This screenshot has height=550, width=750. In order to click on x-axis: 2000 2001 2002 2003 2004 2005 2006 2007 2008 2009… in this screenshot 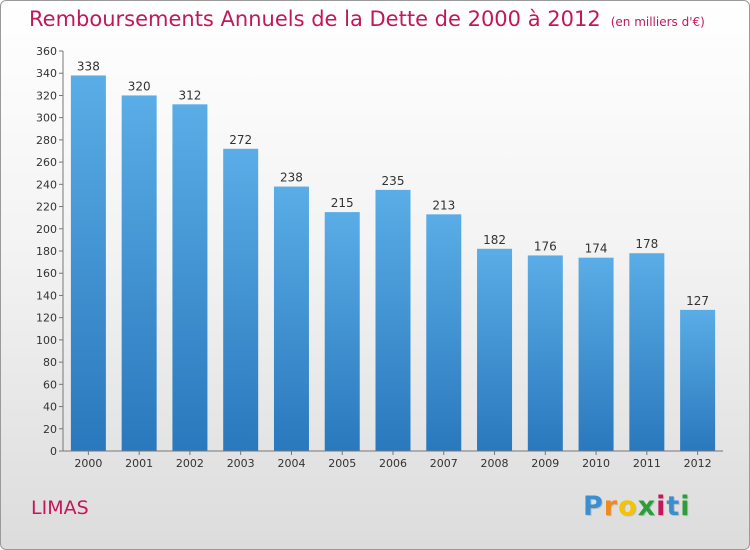, I will do `click(393, 460)`.